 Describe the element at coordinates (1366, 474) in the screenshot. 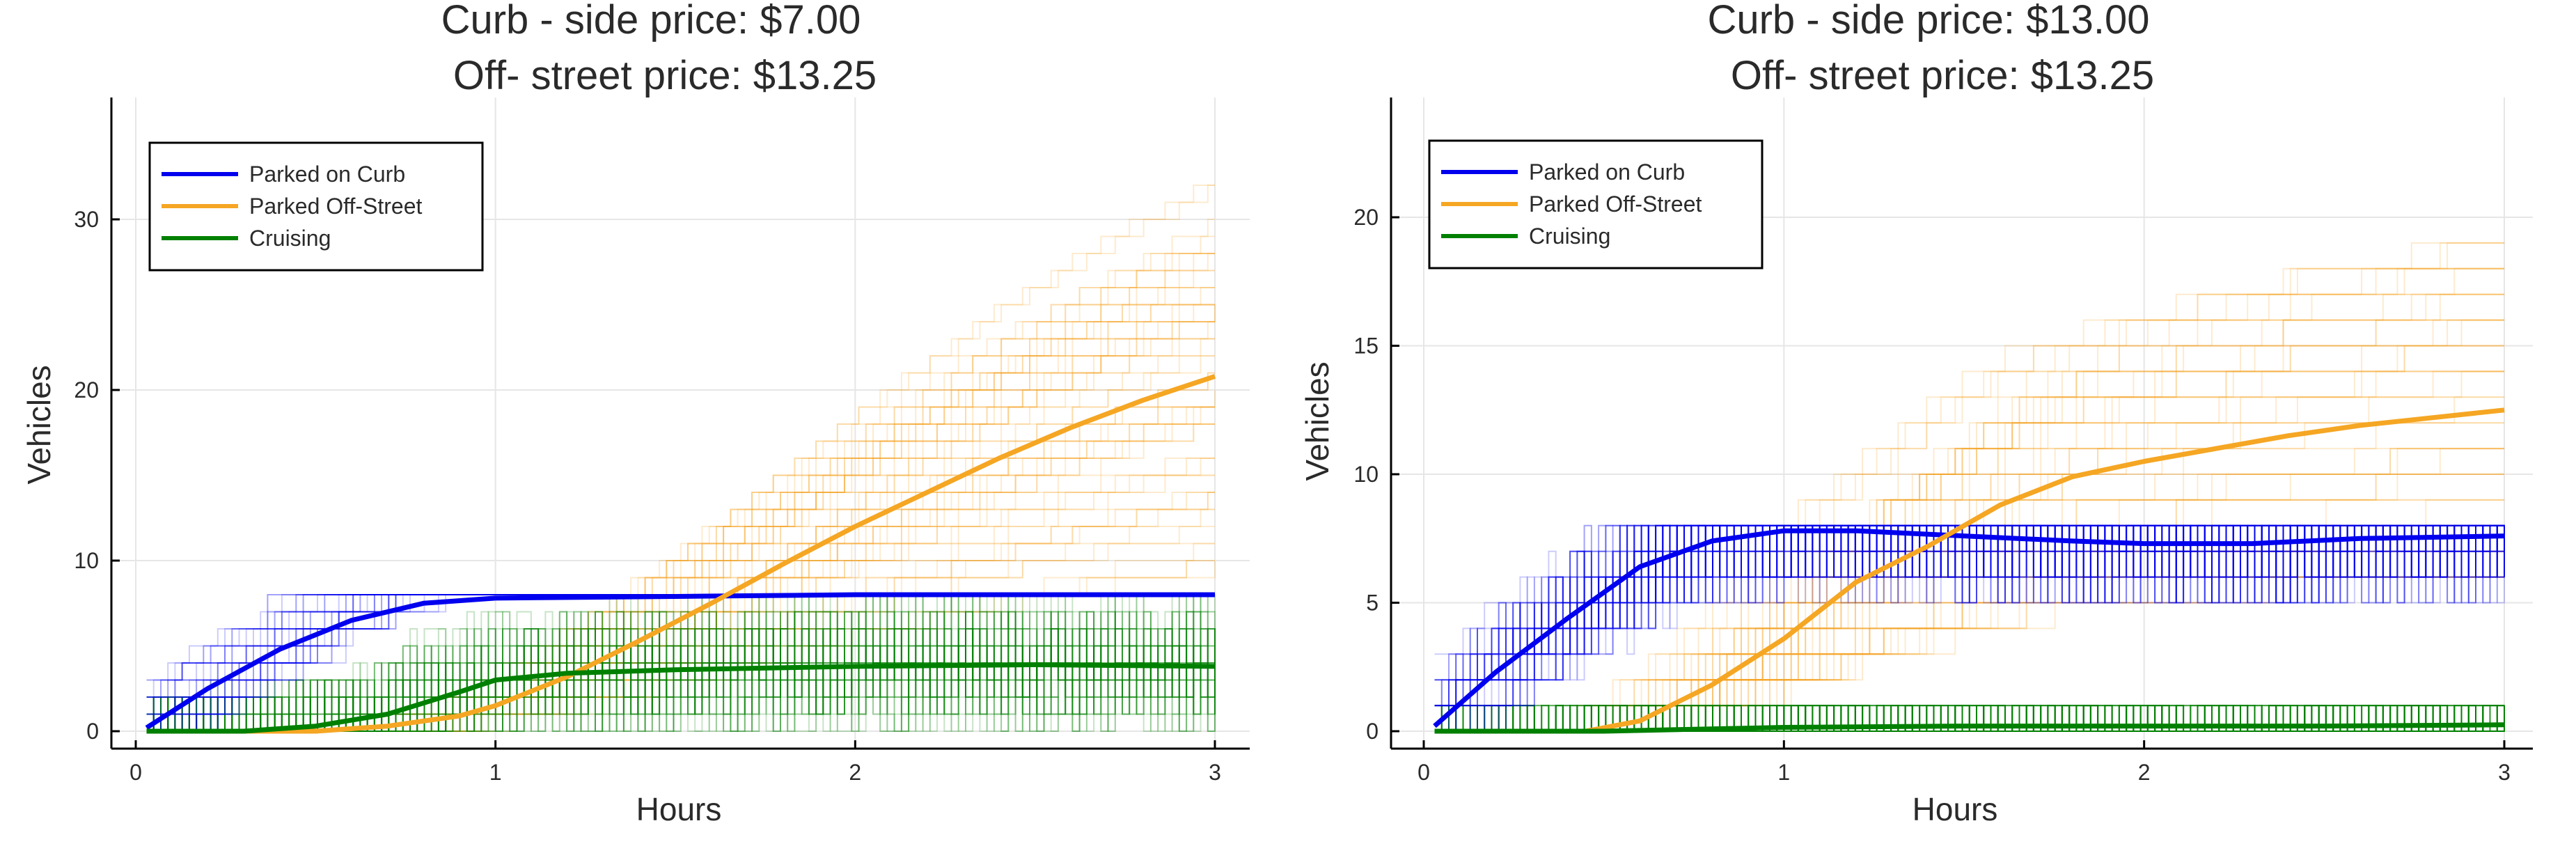

I see `y-tick-label: 10` at that location.